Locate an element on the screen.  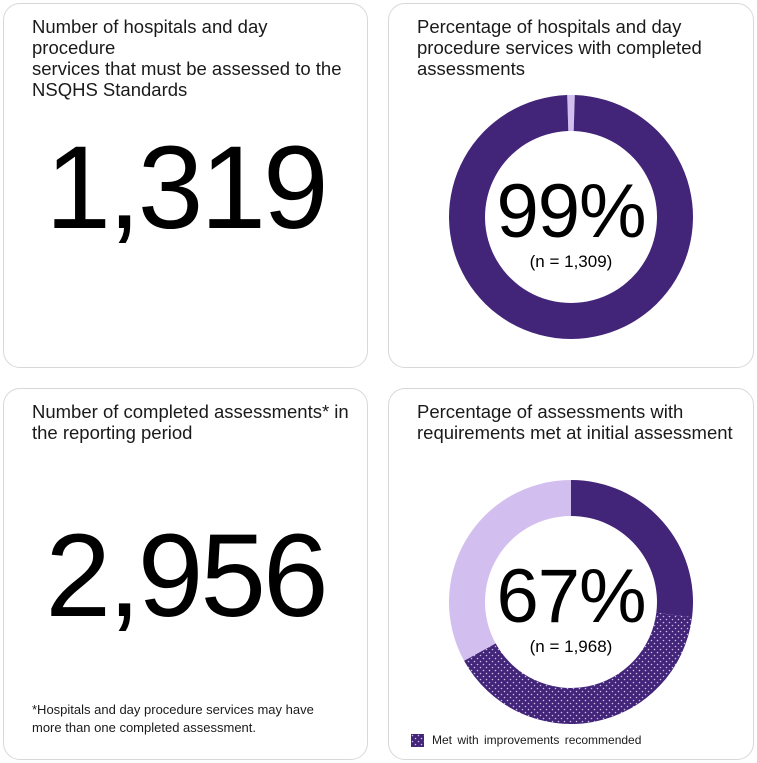
legend-met-with-improvements: Met with improvements recommended is located at coordinates (526, 740).